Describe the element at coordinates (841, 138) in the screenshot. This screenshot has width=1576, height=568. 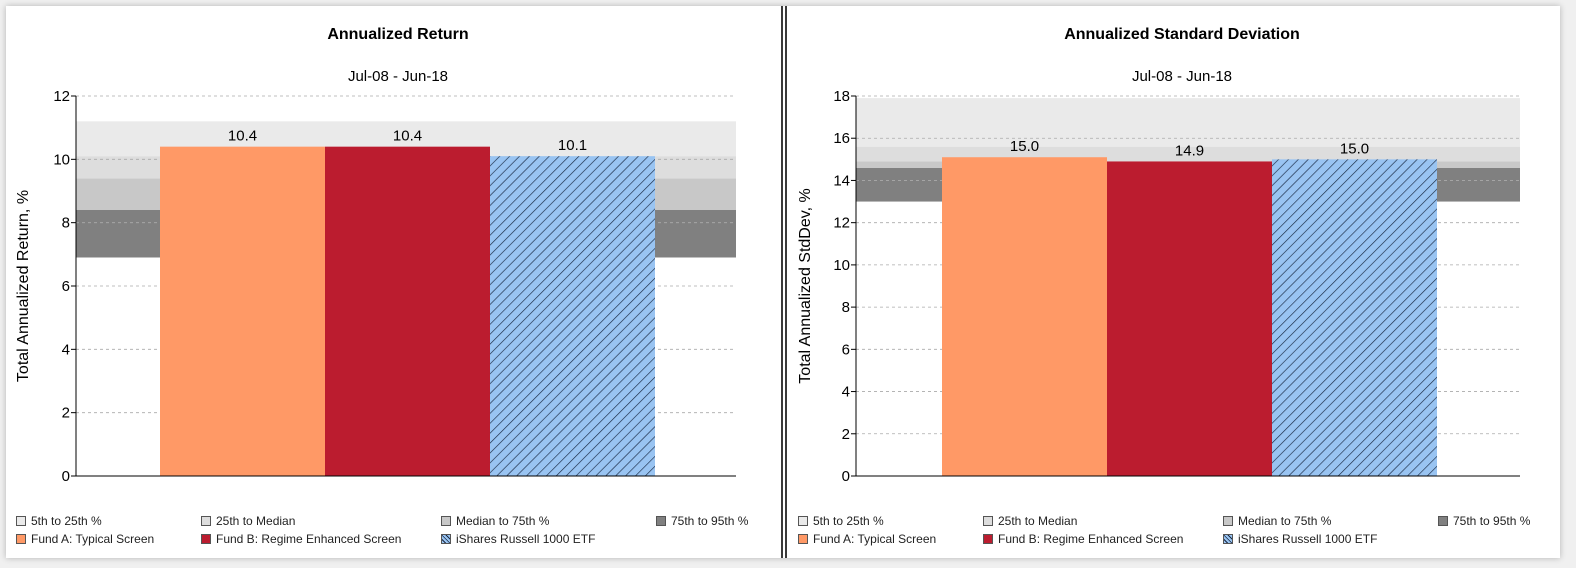
I see `y-tick-label: 16` at that location.